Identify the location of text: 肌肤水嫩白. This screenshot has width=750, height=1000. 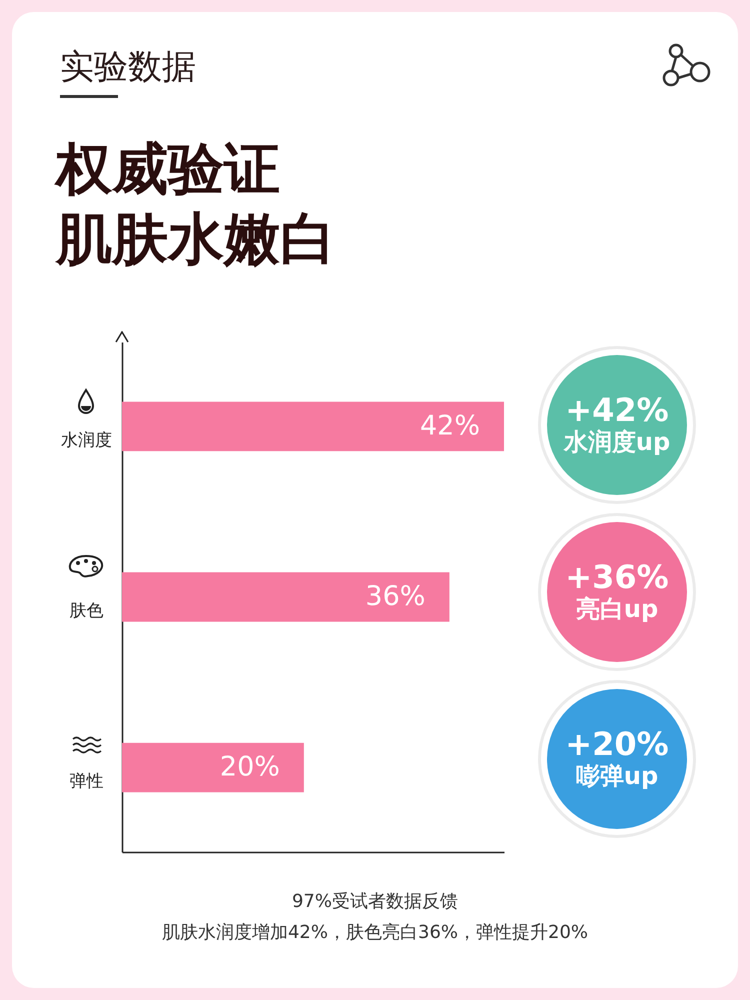
(196, 239).